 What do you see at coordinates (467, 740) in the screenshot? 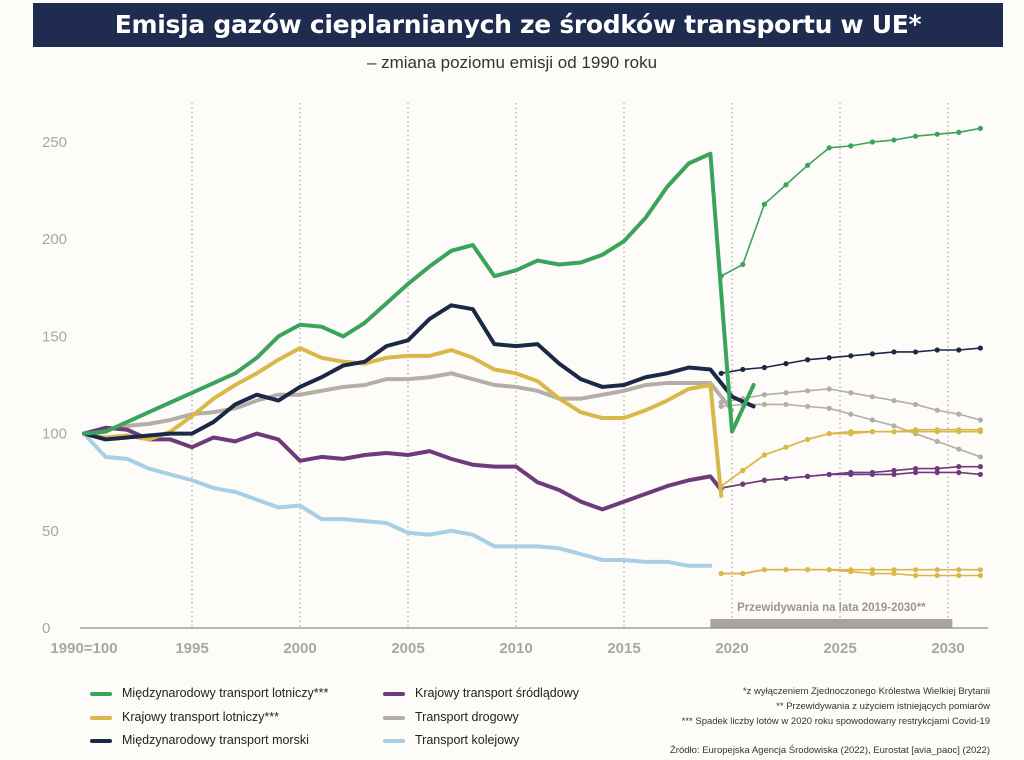
I see `legend-label: Transport kolejowy` at bounding box center [467, 740].